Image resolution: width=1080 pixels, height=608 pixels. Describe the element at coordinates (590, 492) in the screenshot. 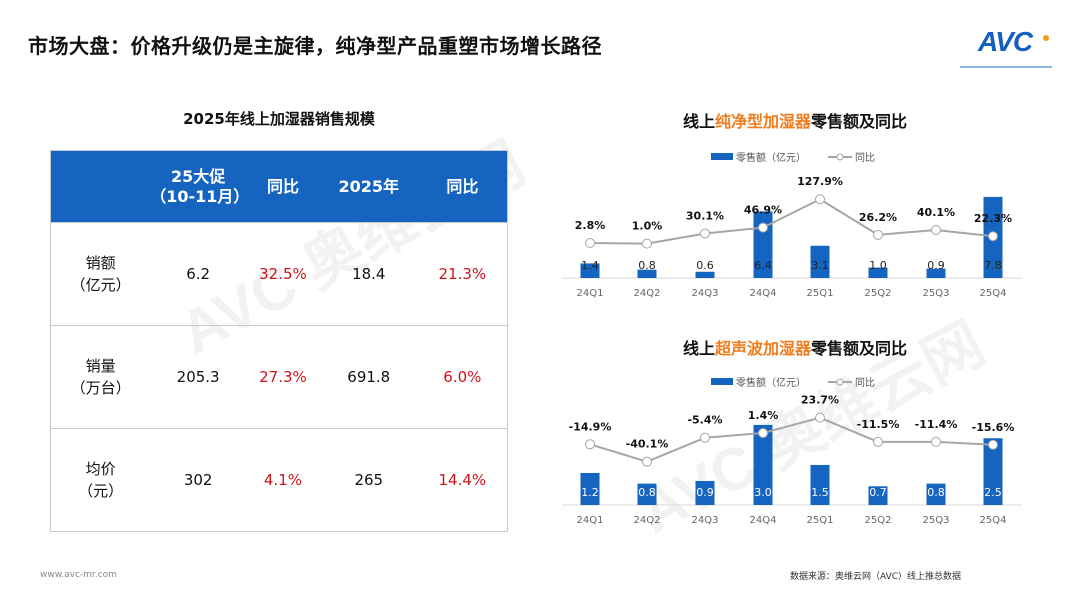

I see `bar-value-label: 1.2` at that location.